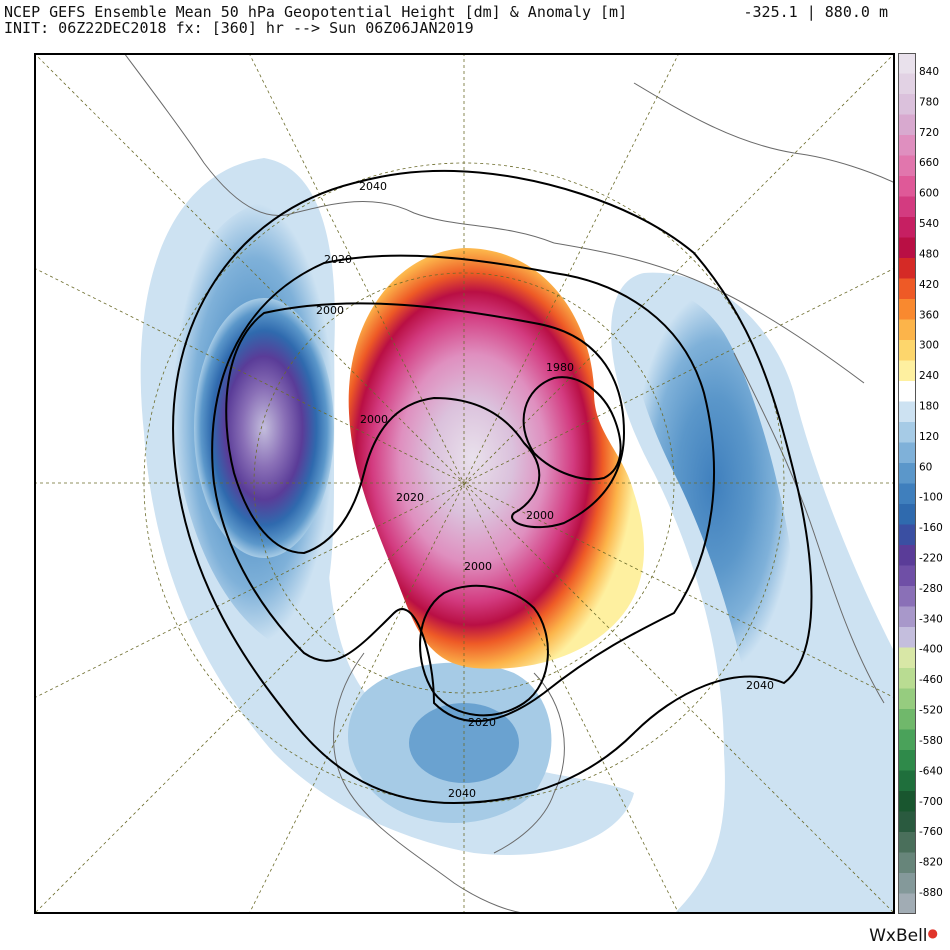 The width and height of the screenshot is (950, 950). What do you see at coordinates (931, 528) in the screenshot?
I see `color-scale-label: -160` at bounding box center [931, 528].